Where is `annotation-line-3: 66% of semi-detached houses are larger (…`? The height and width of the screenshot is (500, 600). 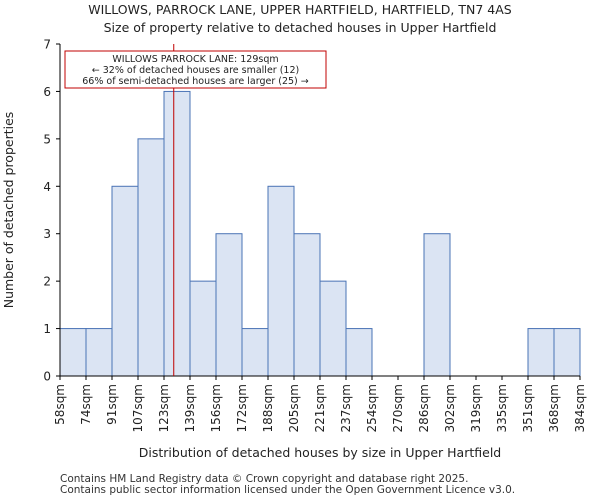
annotation-line-3: 66% of semi-detached houses are larger (… is located at coordinates (195, 81).